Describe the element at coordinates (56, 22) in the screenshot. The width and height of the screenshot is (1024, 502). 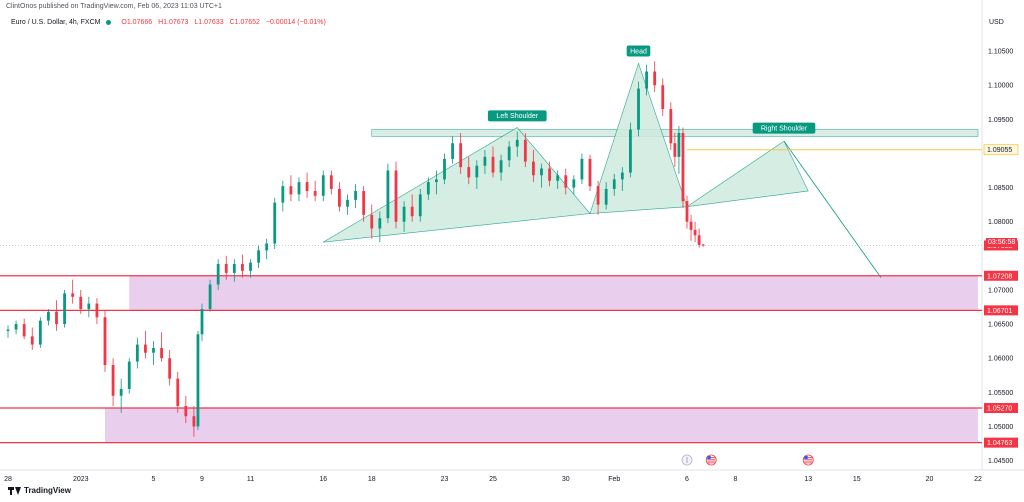
I see `symbol-name: Euro / U.S. Dollar, 4h, FXCM` at that location.